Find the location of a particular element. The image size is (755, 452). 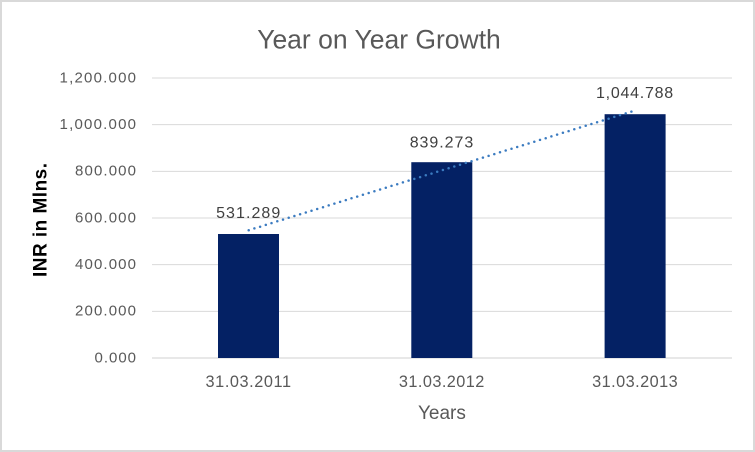

svg-text: 1,000.000 is located at coordinates (98, 124).